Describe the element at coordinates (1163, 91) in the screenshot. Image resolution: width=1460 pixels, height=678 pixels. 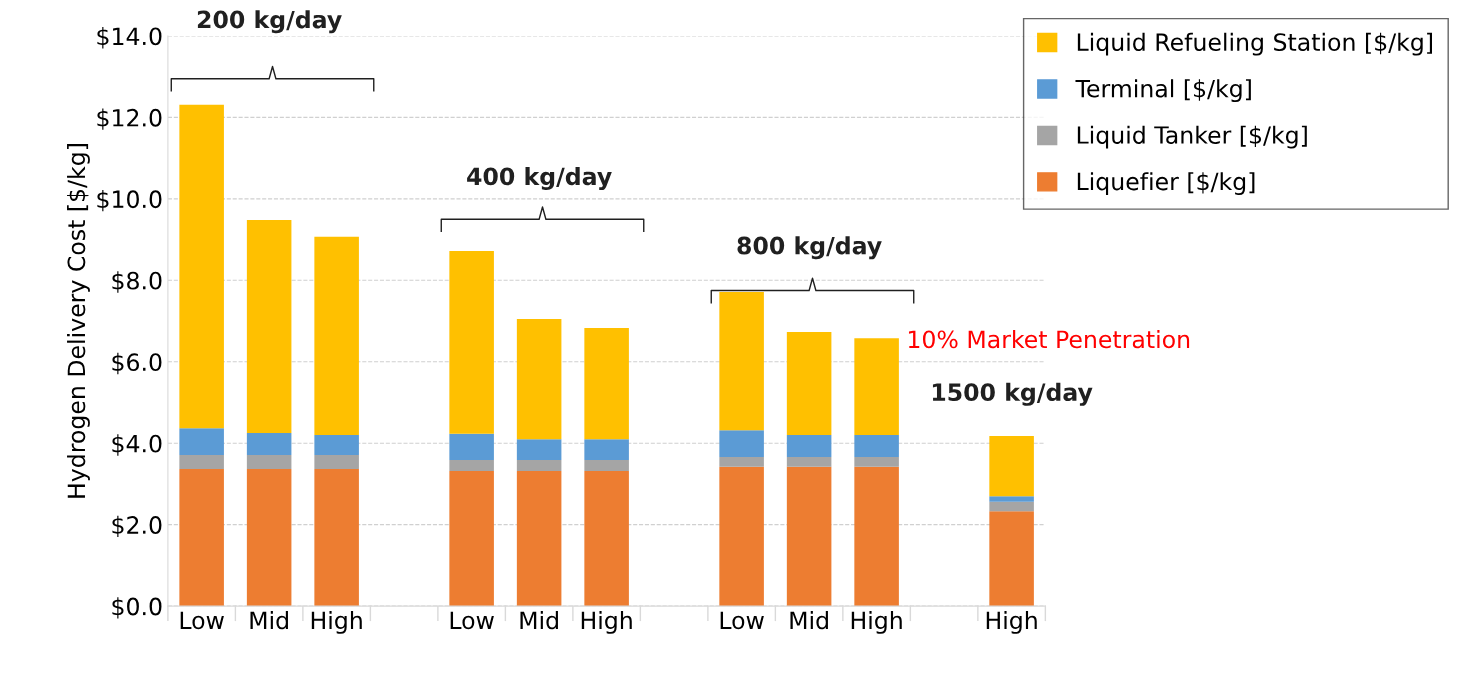
I see `legend-label: Terminal [$/kg]` at that location.